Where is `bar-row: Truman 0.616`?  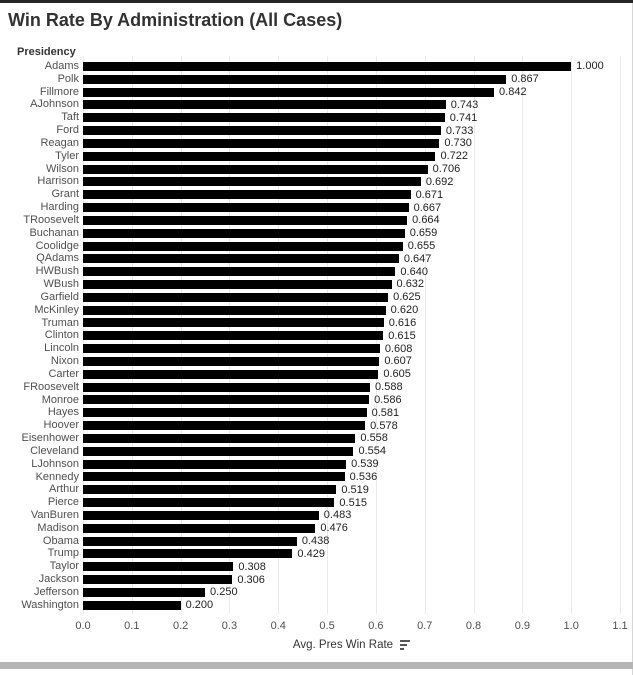
bar-row: Truman 0.616 is located at coordinates (310, 323).